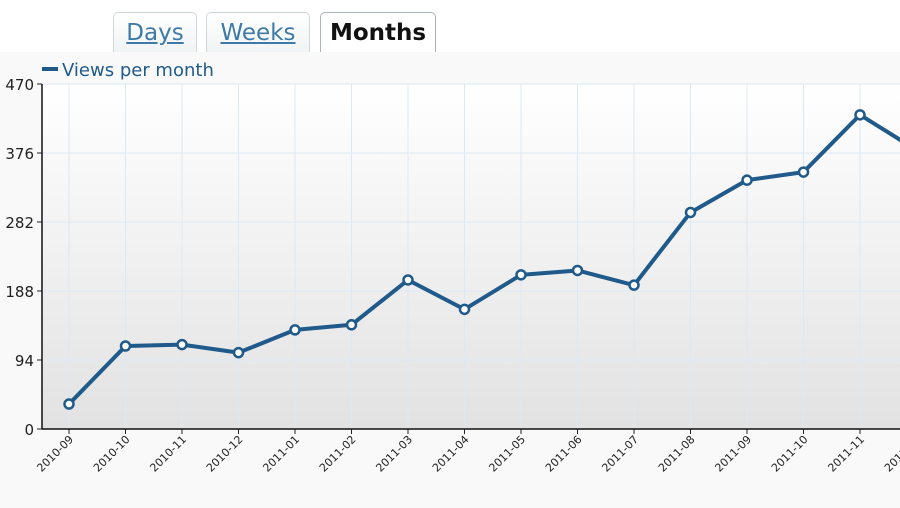 This screenshot has width=900, height=508. What do you see at coordinates (19, 85) in the screenshot?
I see `y-tick-label: 470` at bounding box center [19, 85].